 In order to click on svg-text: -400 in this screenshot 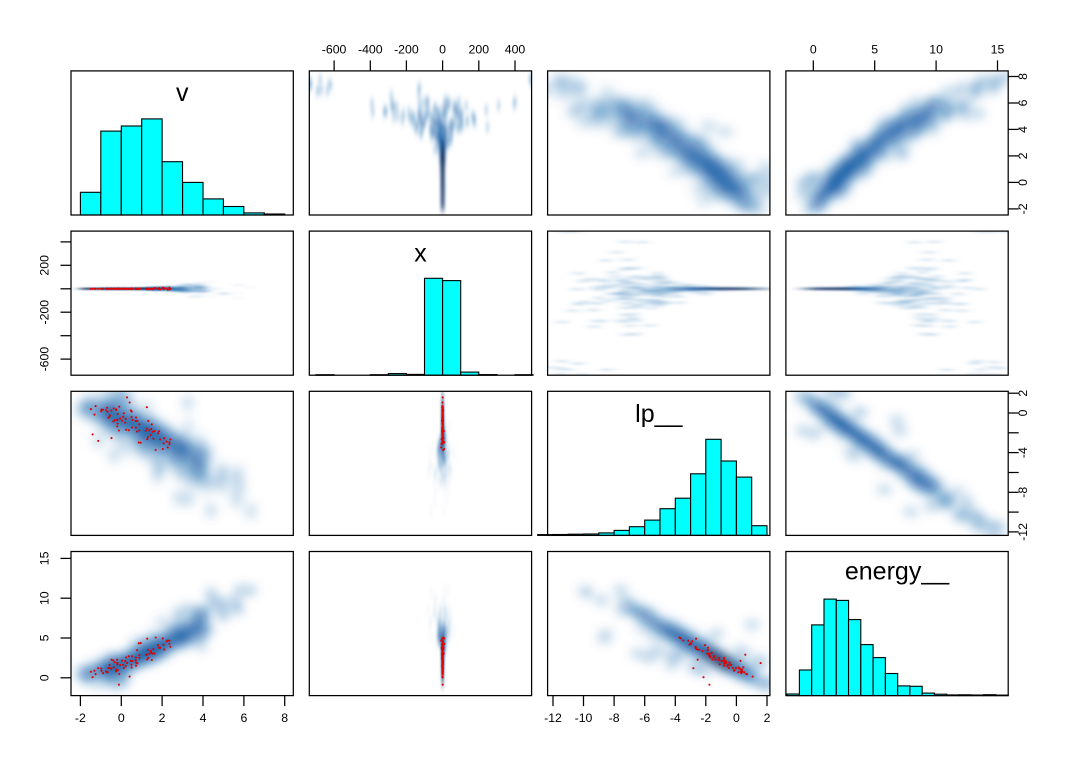, I will do `click(370, 49)`.